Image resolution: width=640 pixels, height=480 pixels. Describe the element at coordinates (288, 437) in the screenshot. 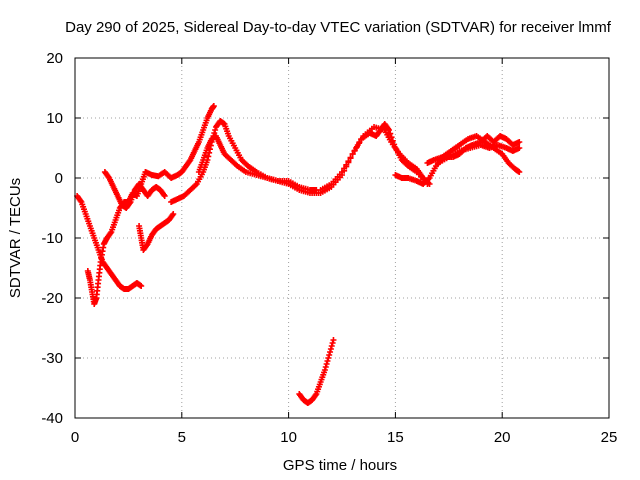

I see `x-tick-label: 10` at that location.